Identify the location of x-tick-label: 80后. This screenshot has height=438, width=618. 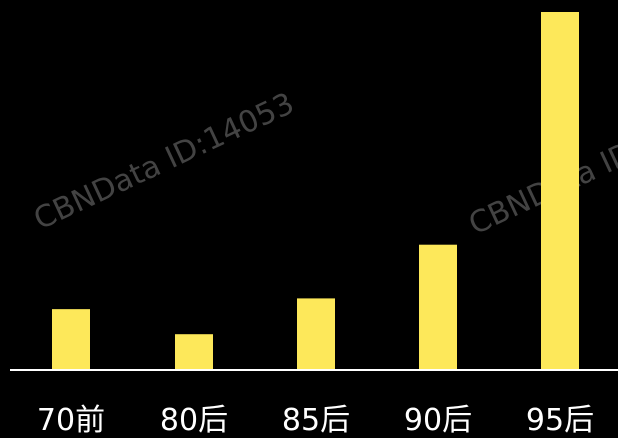
(194, 420).